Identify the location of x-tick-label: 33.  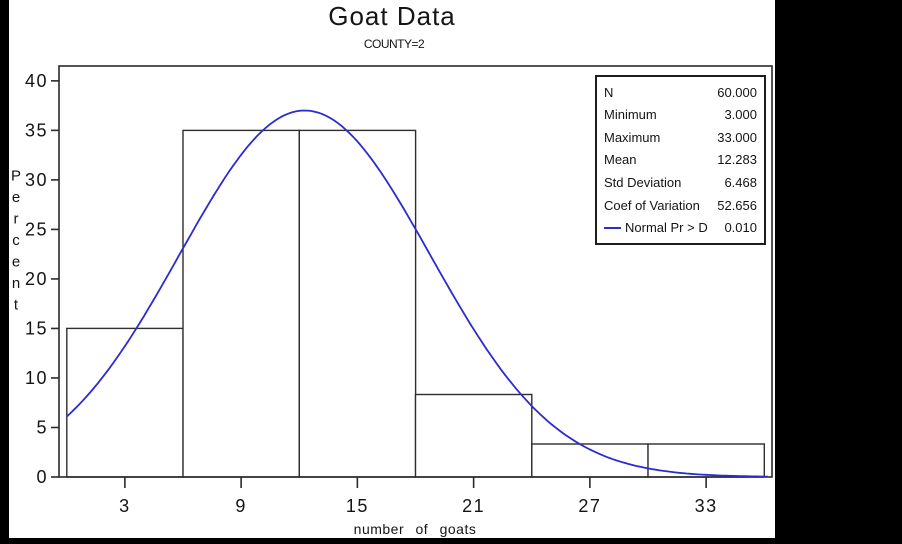
(706, 506).